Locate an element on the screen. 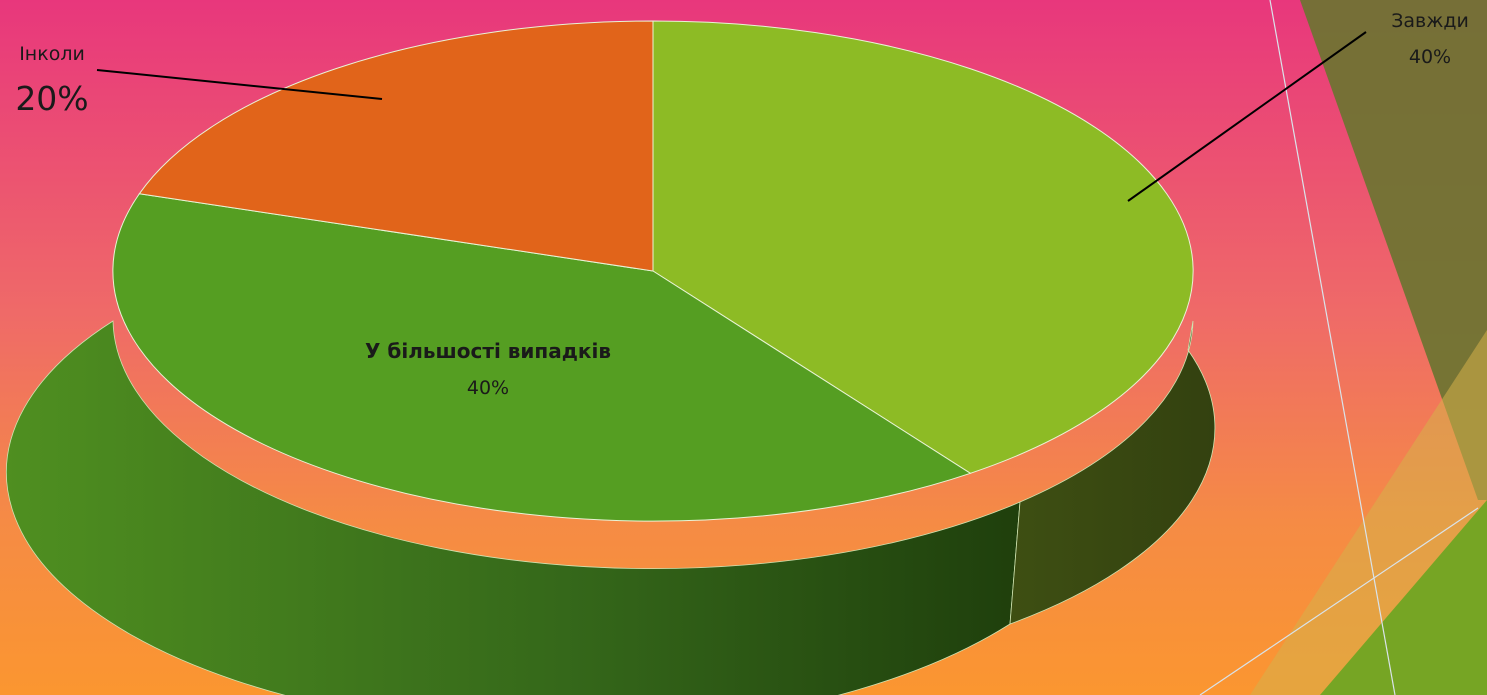 This screenshot has width=1487, height=695. label-zavzhdy-category: Завжди is located at coordinates (1430, 21).